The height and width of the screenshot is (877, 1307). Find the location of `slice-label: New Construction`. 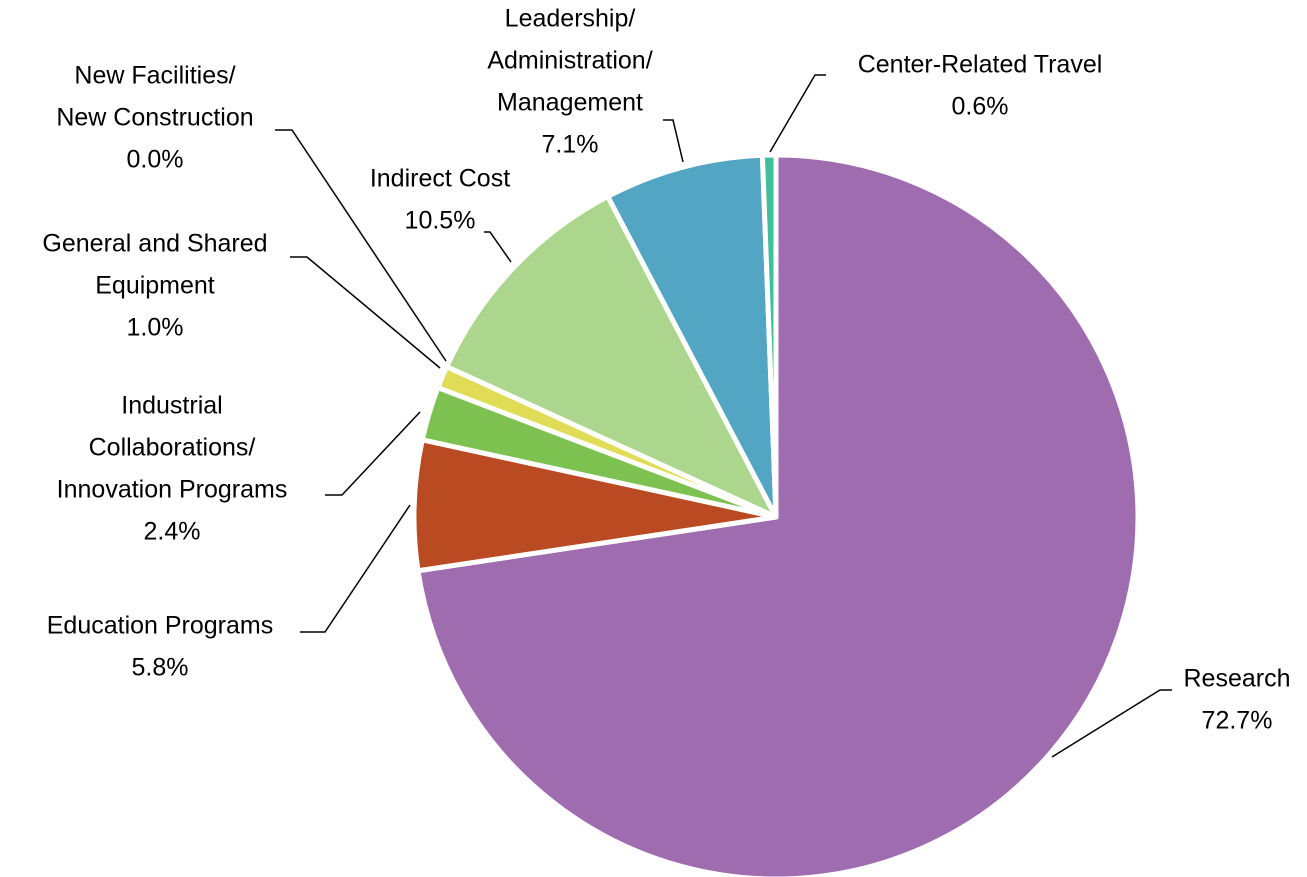

slice-label: New Construction is located at coordinates (154, 118).